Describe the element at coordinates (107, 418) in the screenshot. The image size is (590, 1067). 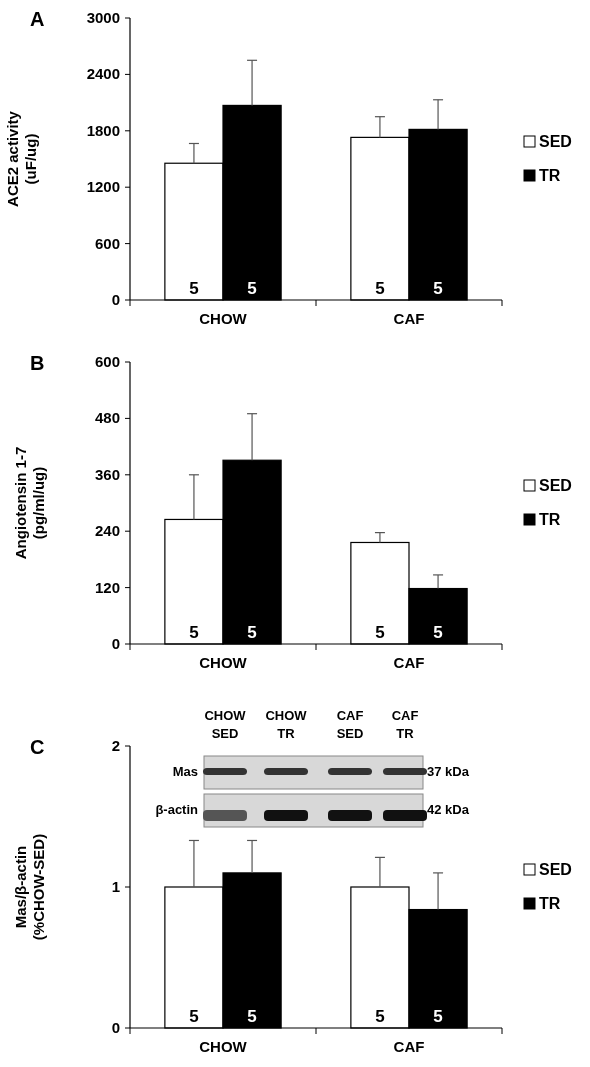
I see `y-tick-label: 480` at that location.